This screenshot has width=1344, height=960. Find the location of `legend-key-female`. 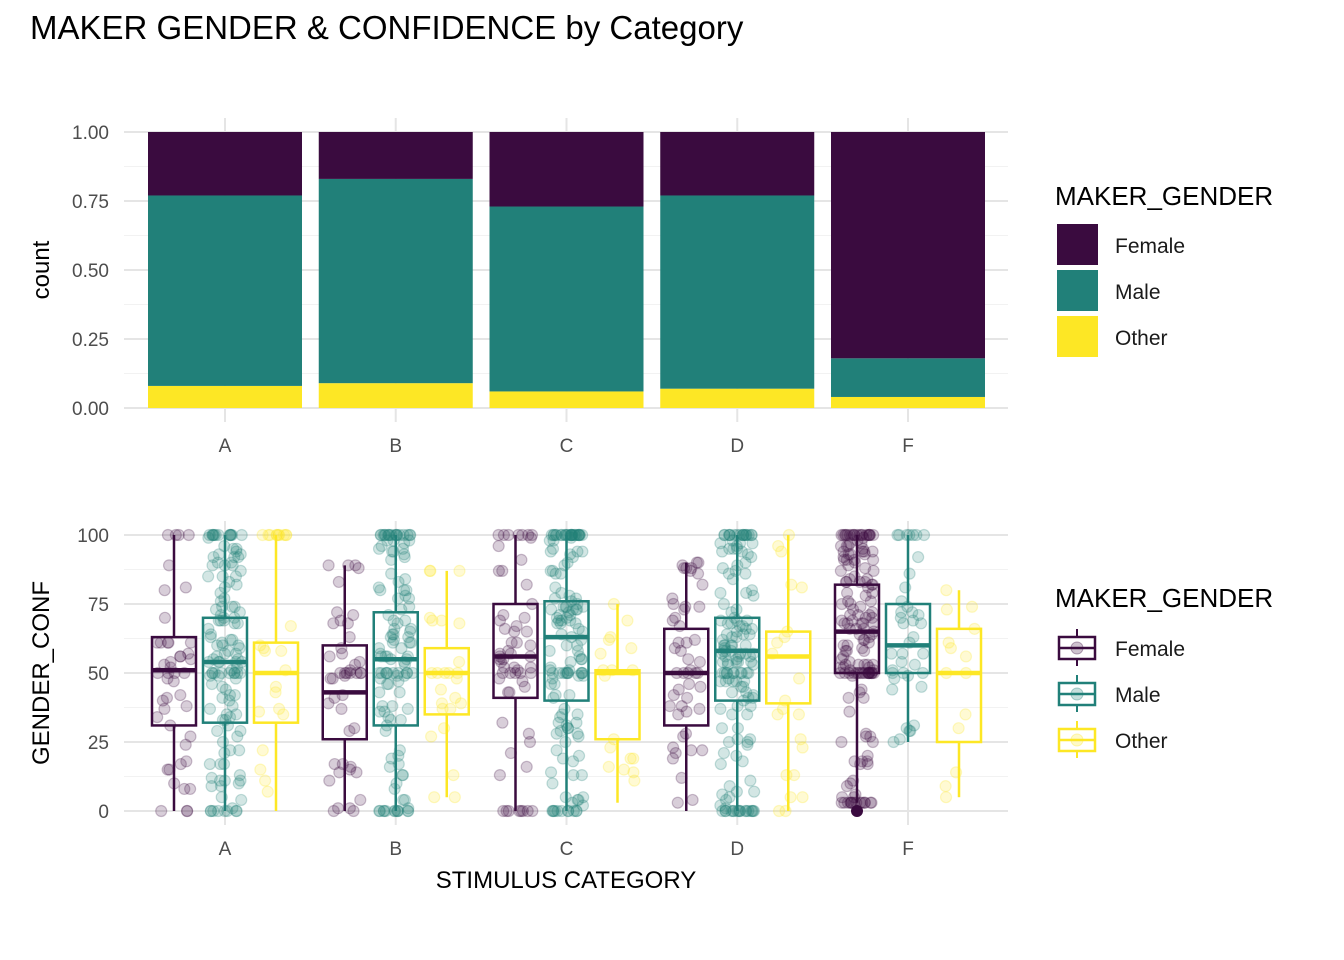

legend-key-female is located at coordinates (1077, 244).